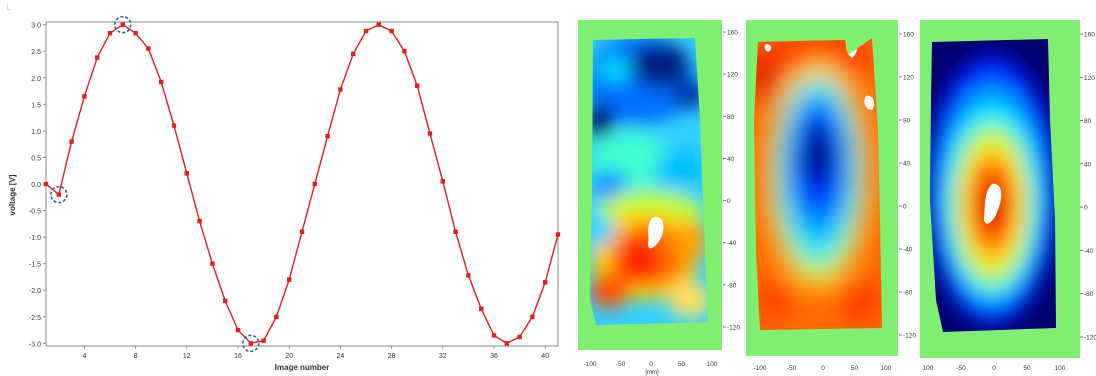 This screenshot has height=376, width=1096. What do you see at coordinates (494, 356) in the screenshot?
I see `x-tick-label: 36` at bounding box center [494, 356].